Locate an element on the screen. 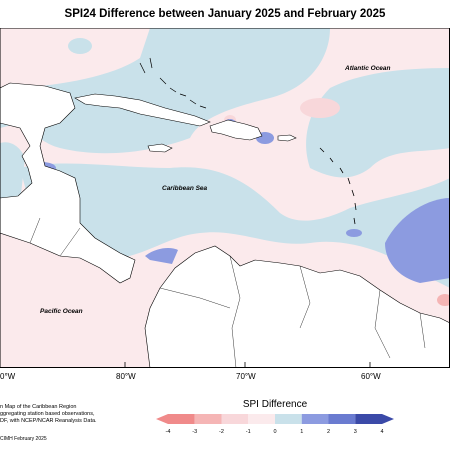 This screenshot has height=450, width=450. puerto-rico-land is located at coordinates (287, 138).